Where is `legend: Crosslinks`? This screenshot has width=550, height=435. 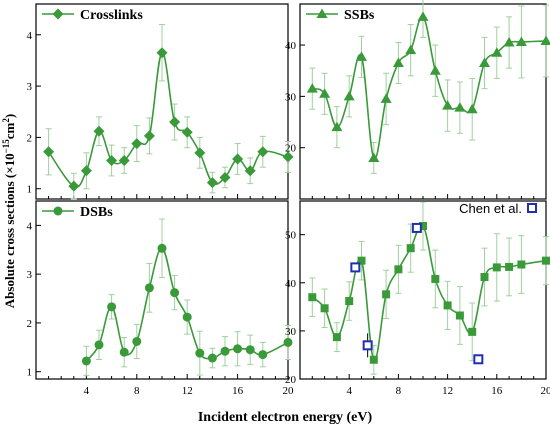 legend: Crosslinks is located at coordinates (92, 15).